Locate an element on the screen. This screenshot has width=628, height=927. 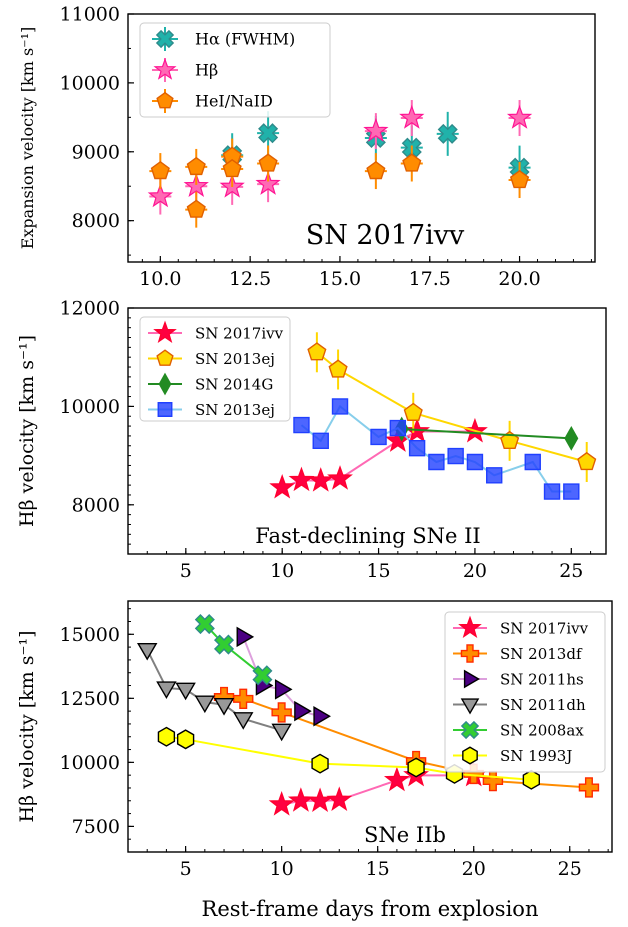
y-tick-label: 15000 is located at coordinates (90, 635).